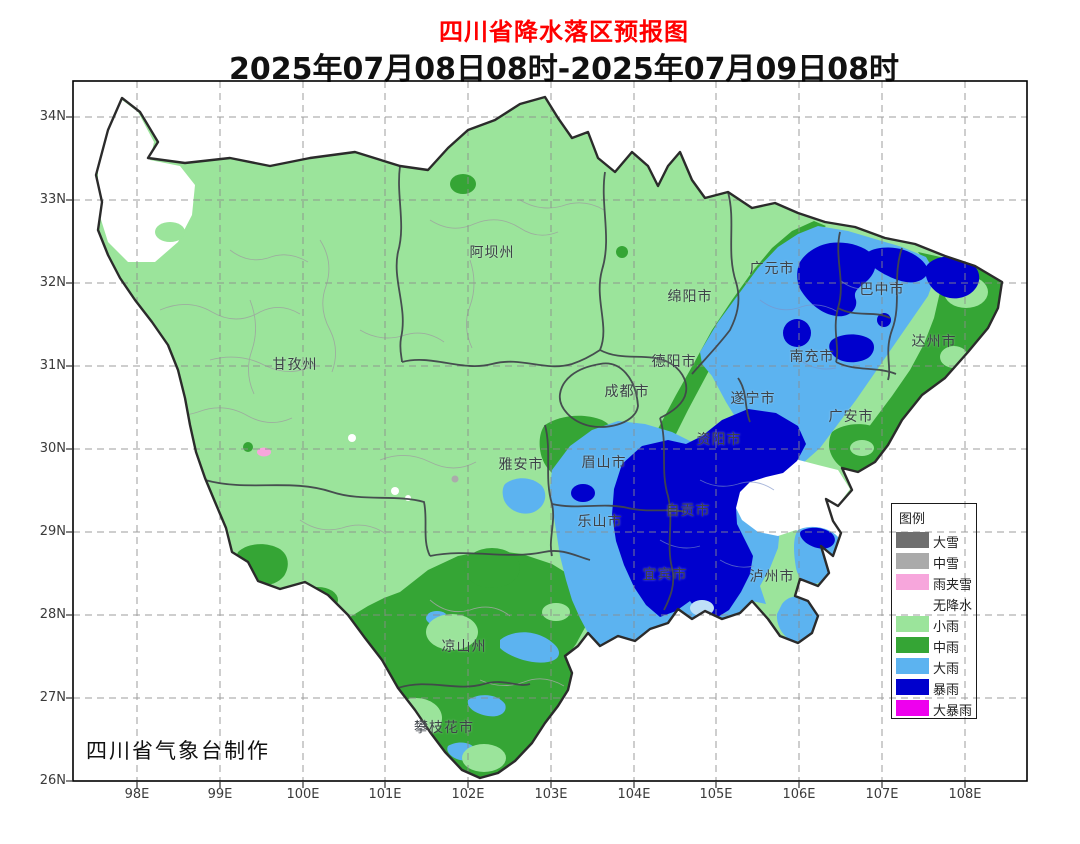 This screenshot has height=844, width=1080. I want to click on zone-rainstorm-south-central, so click(709, 514).